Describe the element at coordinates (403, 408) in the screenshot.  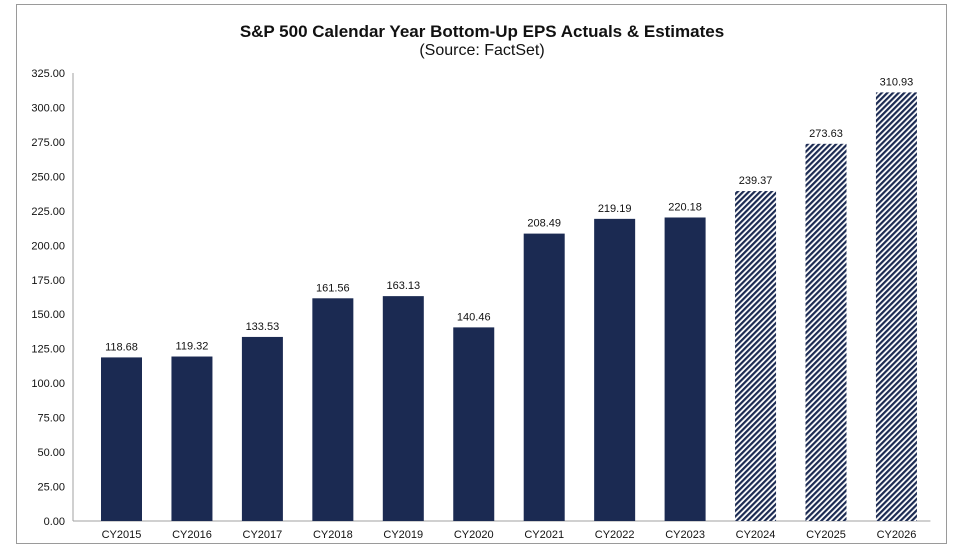
I see `bar-cy2019` at that location.